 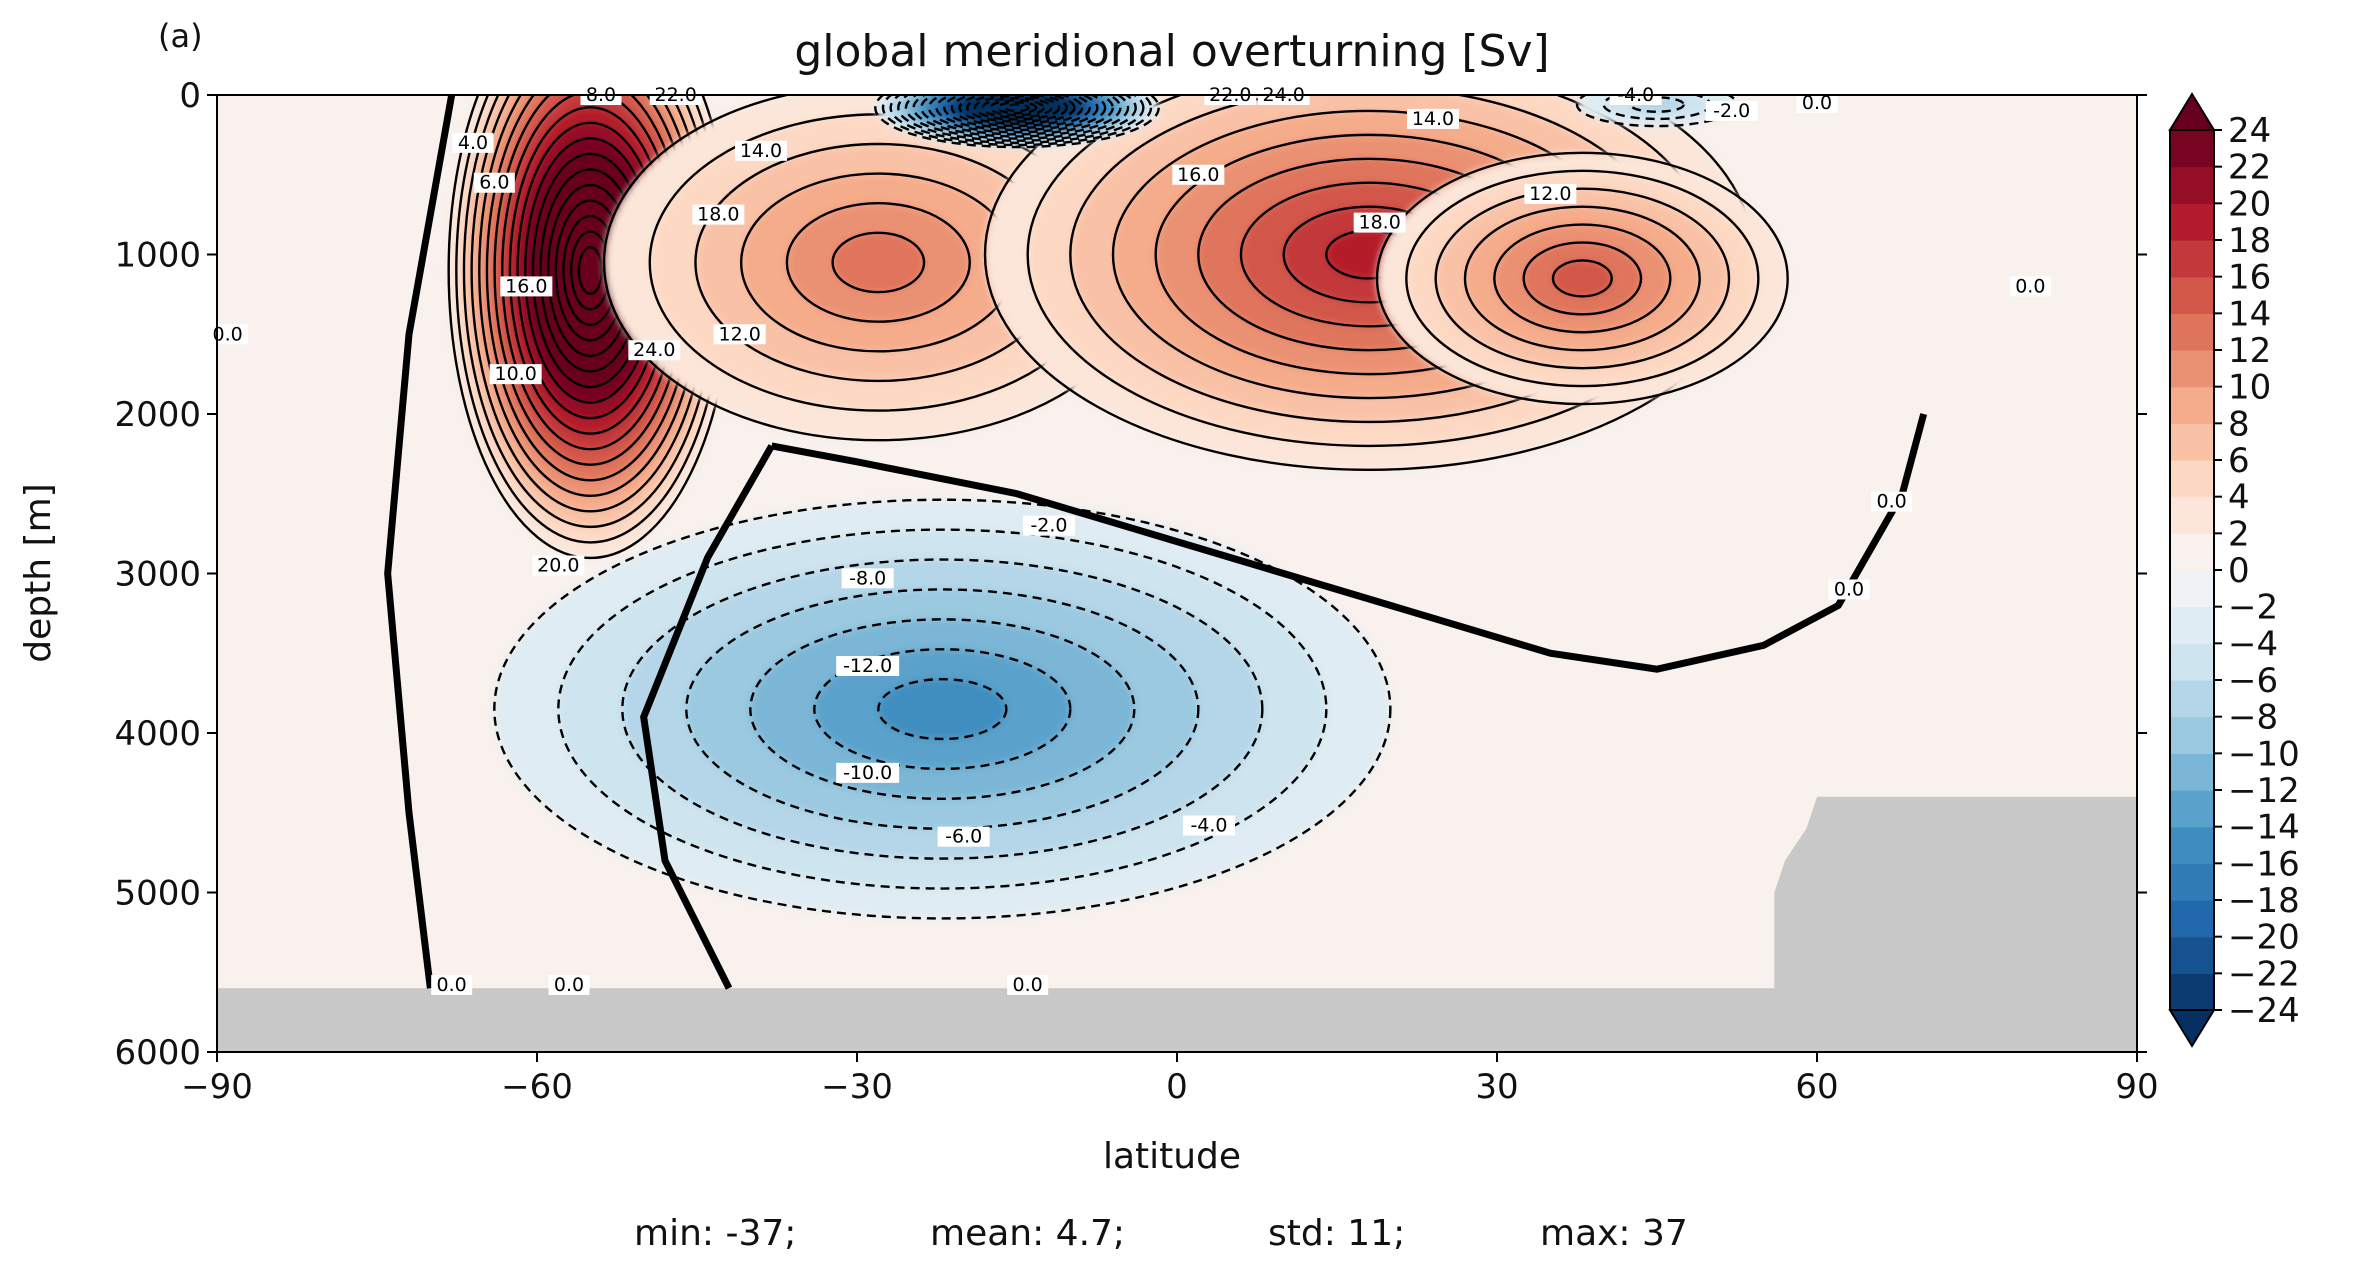 What do you see at coordinates (2249, 314) in the screenshot?
I see `colorbar-tick-label: 14` at bounding box center [2249, 314].